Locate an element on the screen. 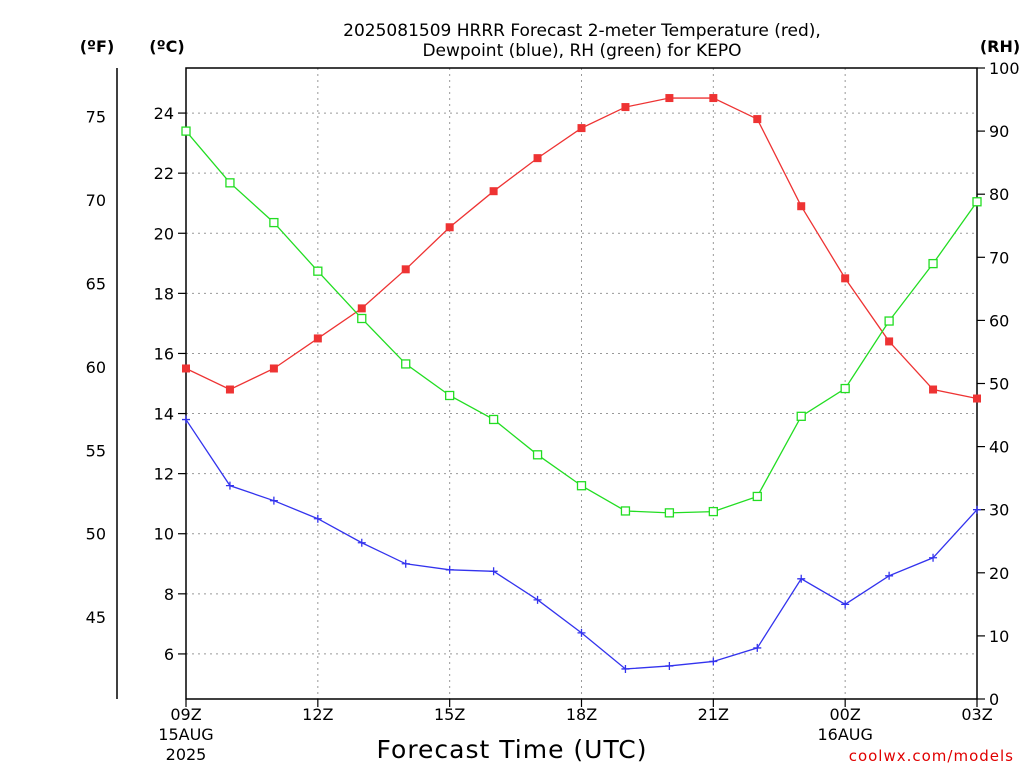 Image resolution: width=1024 pixels, height=768 pixels. celsius-tick-label: 16 is located at coordinates (164, 353).